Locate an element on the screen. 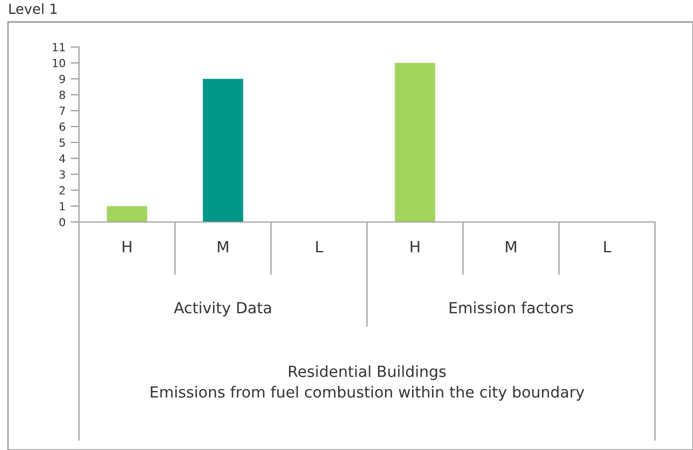 The image size is (693, 450). y-tick-label: 0 is located at coordinates (62, 222).